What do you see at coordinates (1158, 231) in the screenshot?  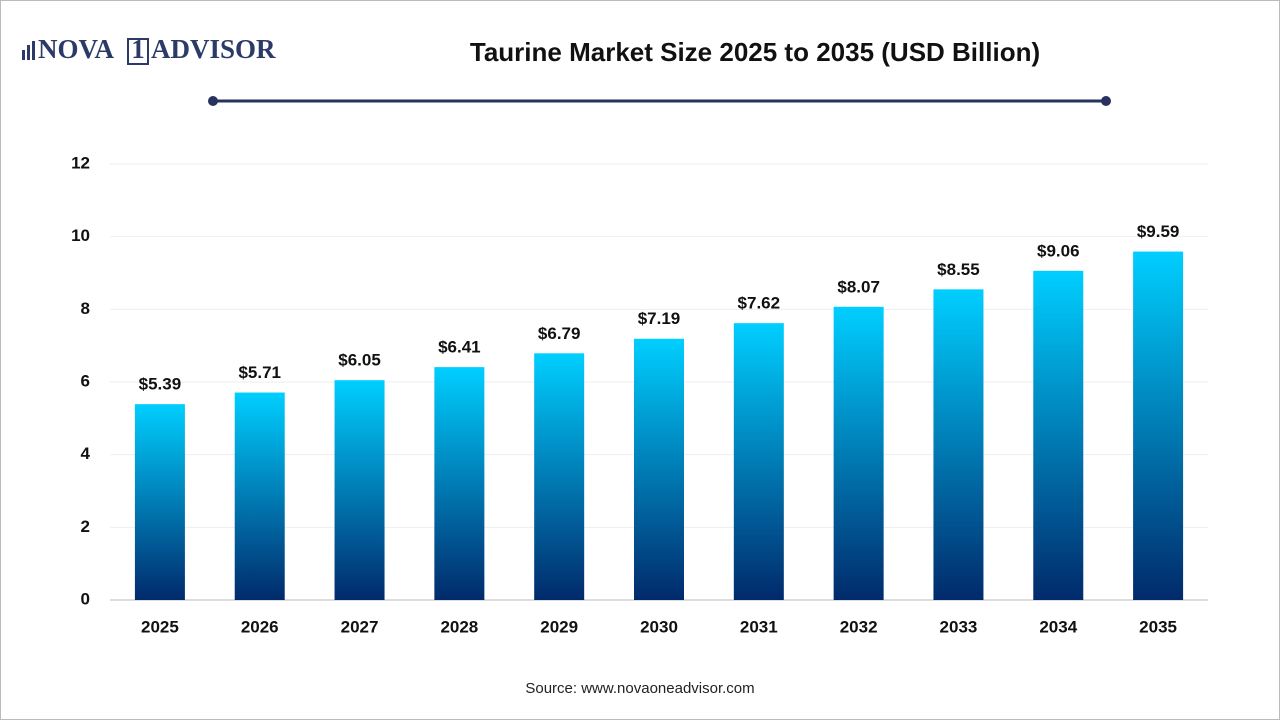 I see `value-label: $9.59` at bounding box center [1158, 231].